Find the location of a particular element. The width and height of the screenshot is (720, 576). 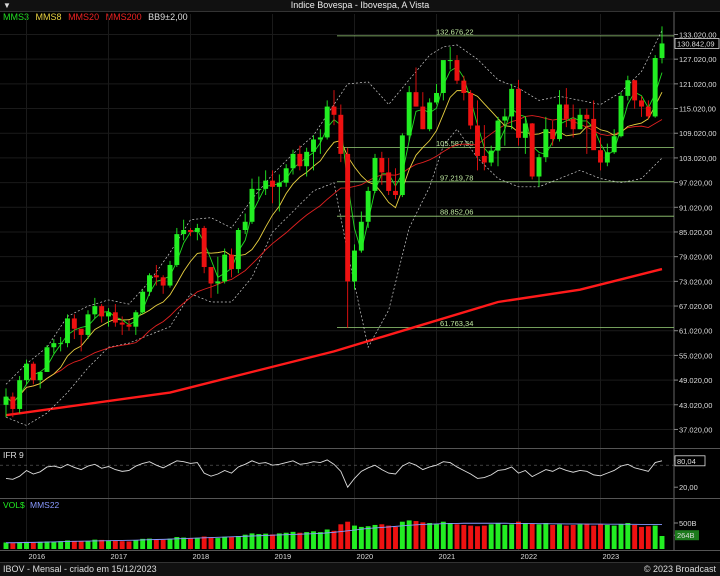

ifr-last-box is located at coordinates (690, 461).